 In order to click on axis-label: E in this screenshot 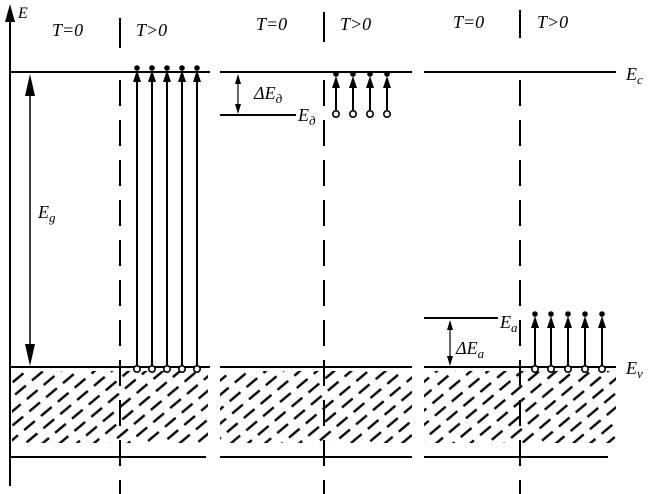, I will do `click(22, 13)`.